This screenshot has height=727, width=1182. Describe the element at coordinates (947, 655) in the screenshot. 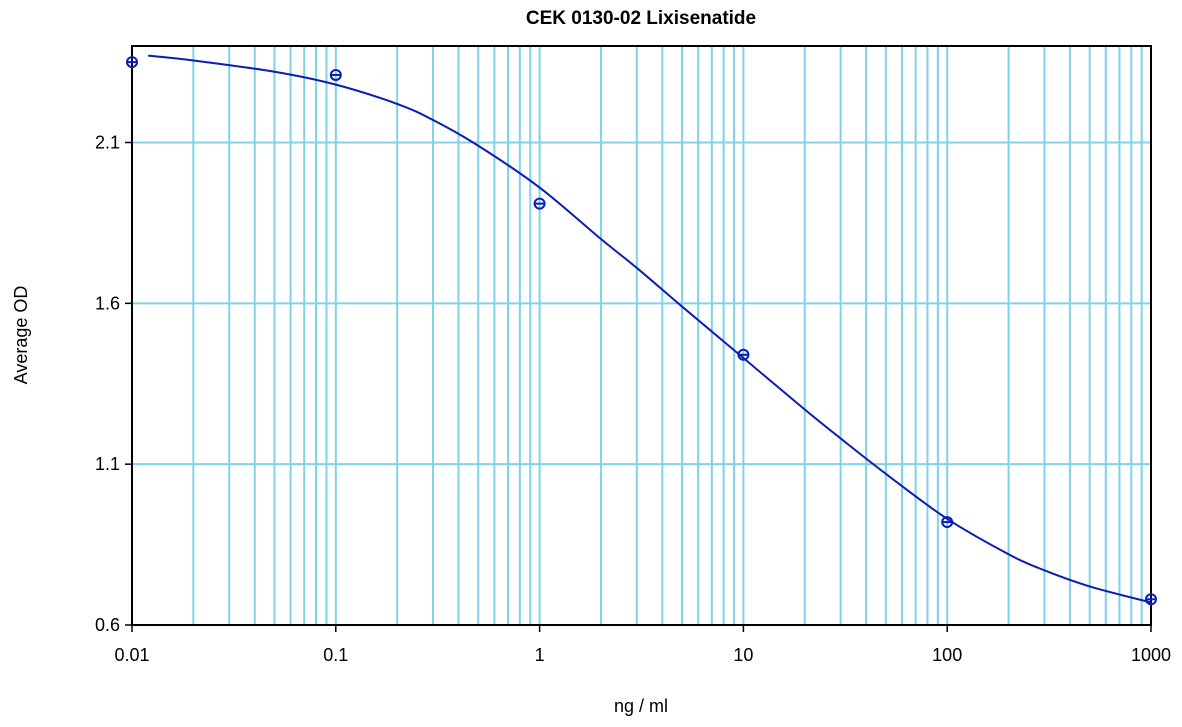

I see `x-tick-label: 100` at that location.